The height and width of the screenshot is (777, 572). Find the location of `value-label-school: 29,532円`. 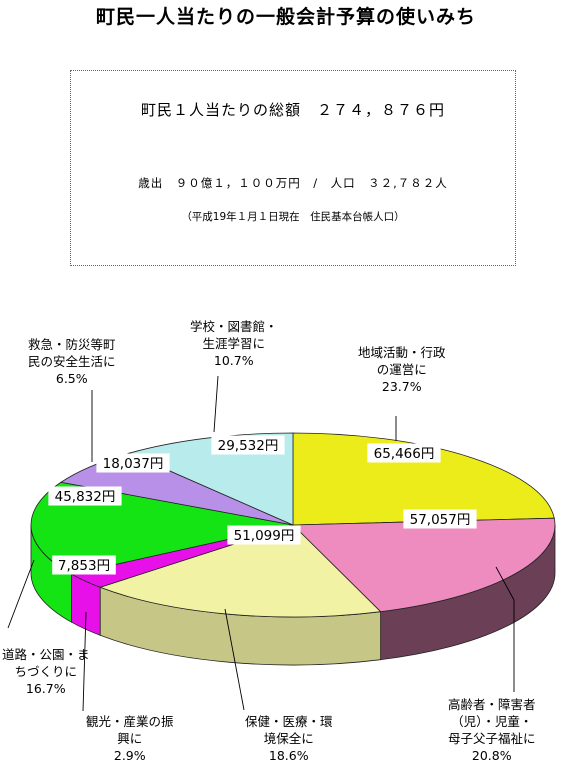

value-label-school: 29,532円 is located at coordinates (248, 446).